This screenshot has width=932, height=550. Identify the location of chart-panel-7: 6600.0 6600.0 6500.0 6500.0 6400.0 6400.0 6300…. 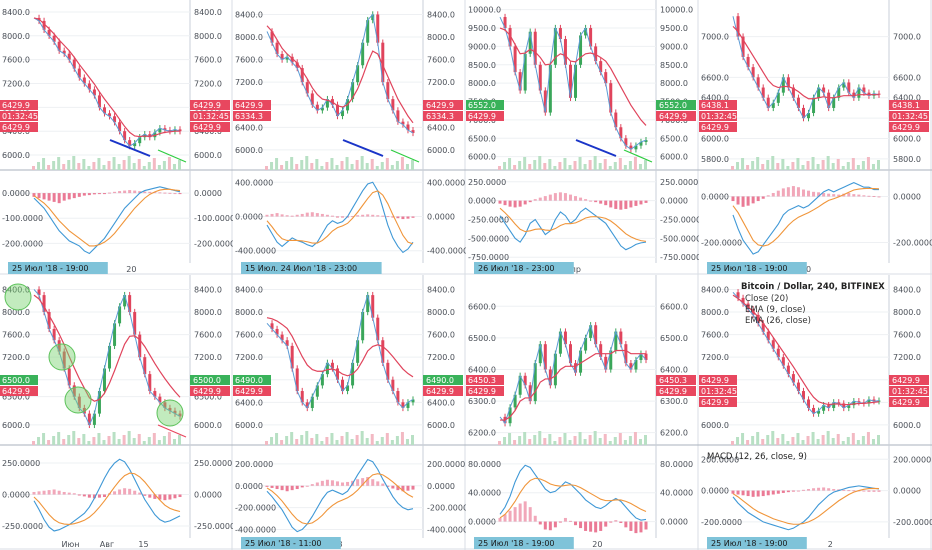
(582, 412).